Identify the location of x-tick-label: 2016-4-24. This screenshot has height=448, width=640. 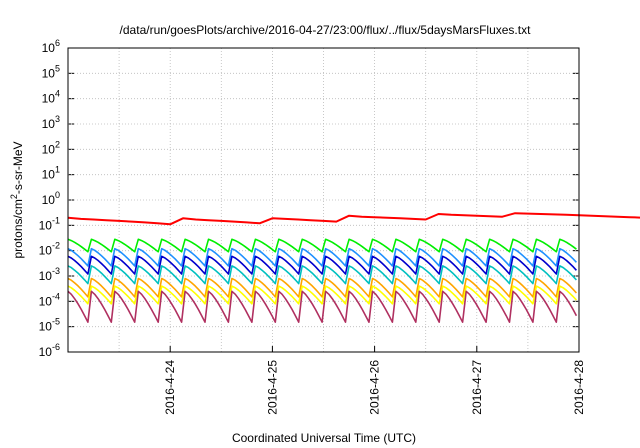
(170, 387).